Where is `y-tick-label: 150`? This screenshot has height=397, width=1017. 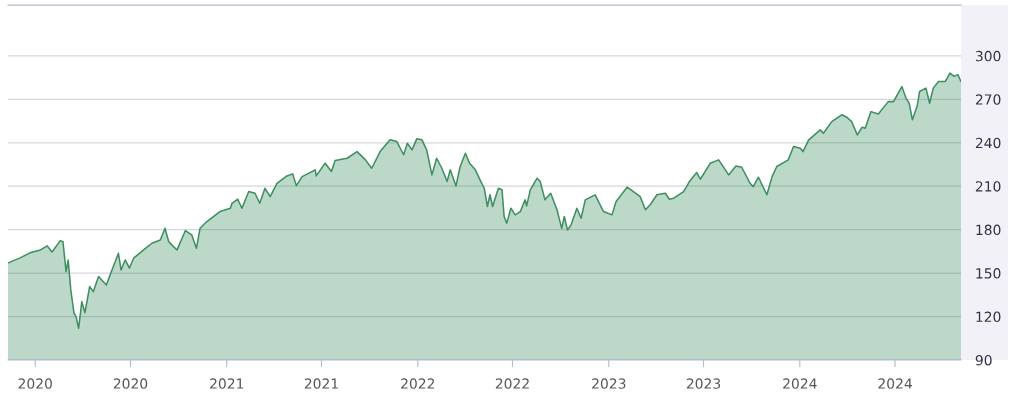
y-tick-label: 150 is located at coordinates (988, 273).